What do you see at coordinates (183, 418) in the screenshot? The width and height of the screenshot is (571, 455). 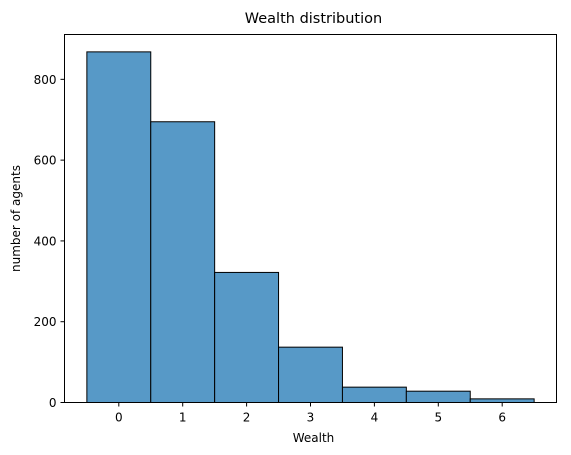 I see `x-tick-label: 1` at bounding box center [183, 418].